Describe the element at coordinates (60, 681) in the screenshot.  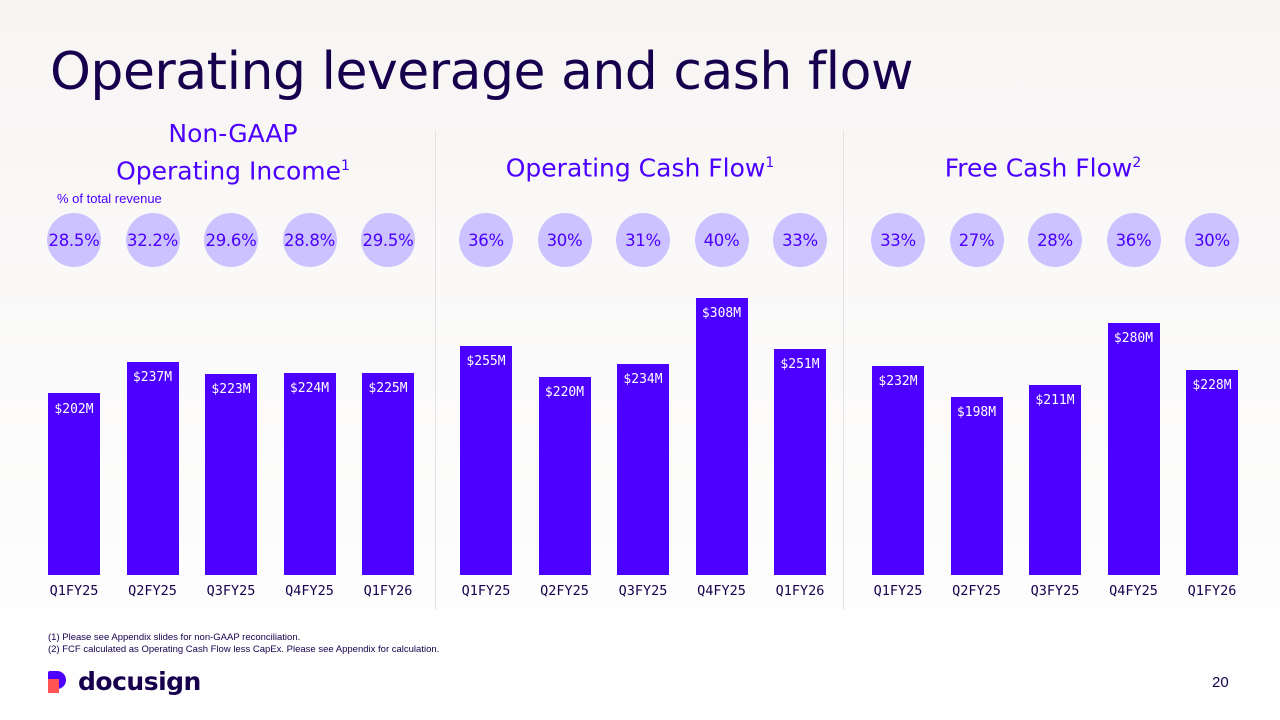
I see `docusign-logo-icon` at that location.